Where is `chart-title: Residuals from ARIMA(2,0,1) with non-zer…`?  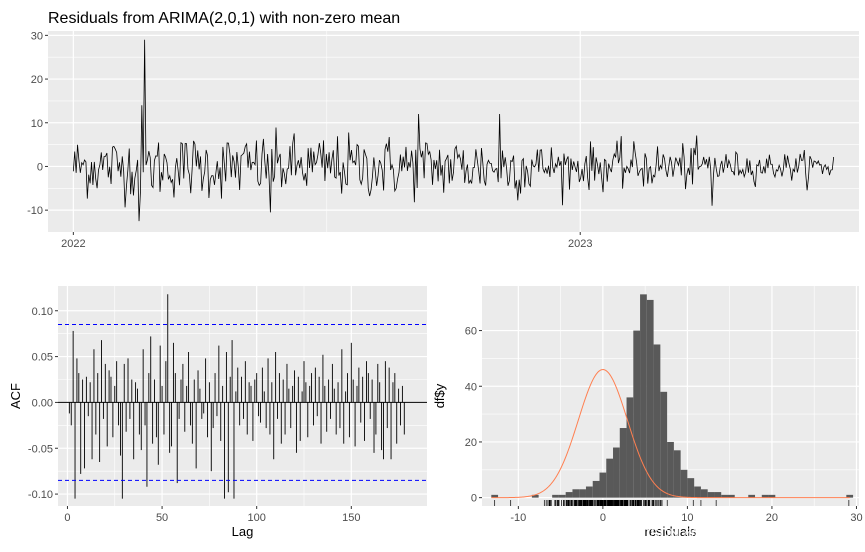
chart-title: Residuals from ARIMA(2,0,1) with non-zer… is located at coordinates (224, 18).